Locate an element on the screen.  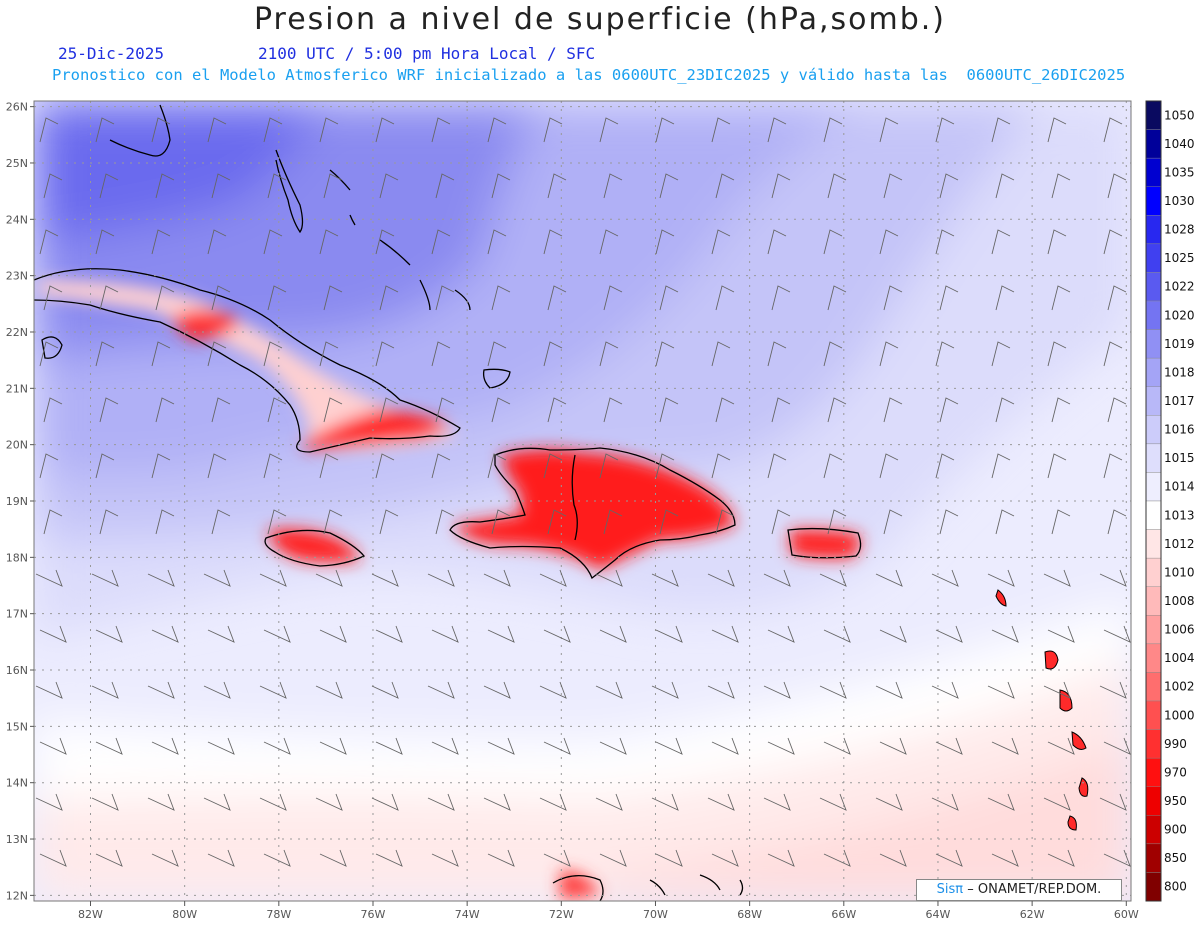
colorbar-label: 1050 is located at coordinates (1179, 115).